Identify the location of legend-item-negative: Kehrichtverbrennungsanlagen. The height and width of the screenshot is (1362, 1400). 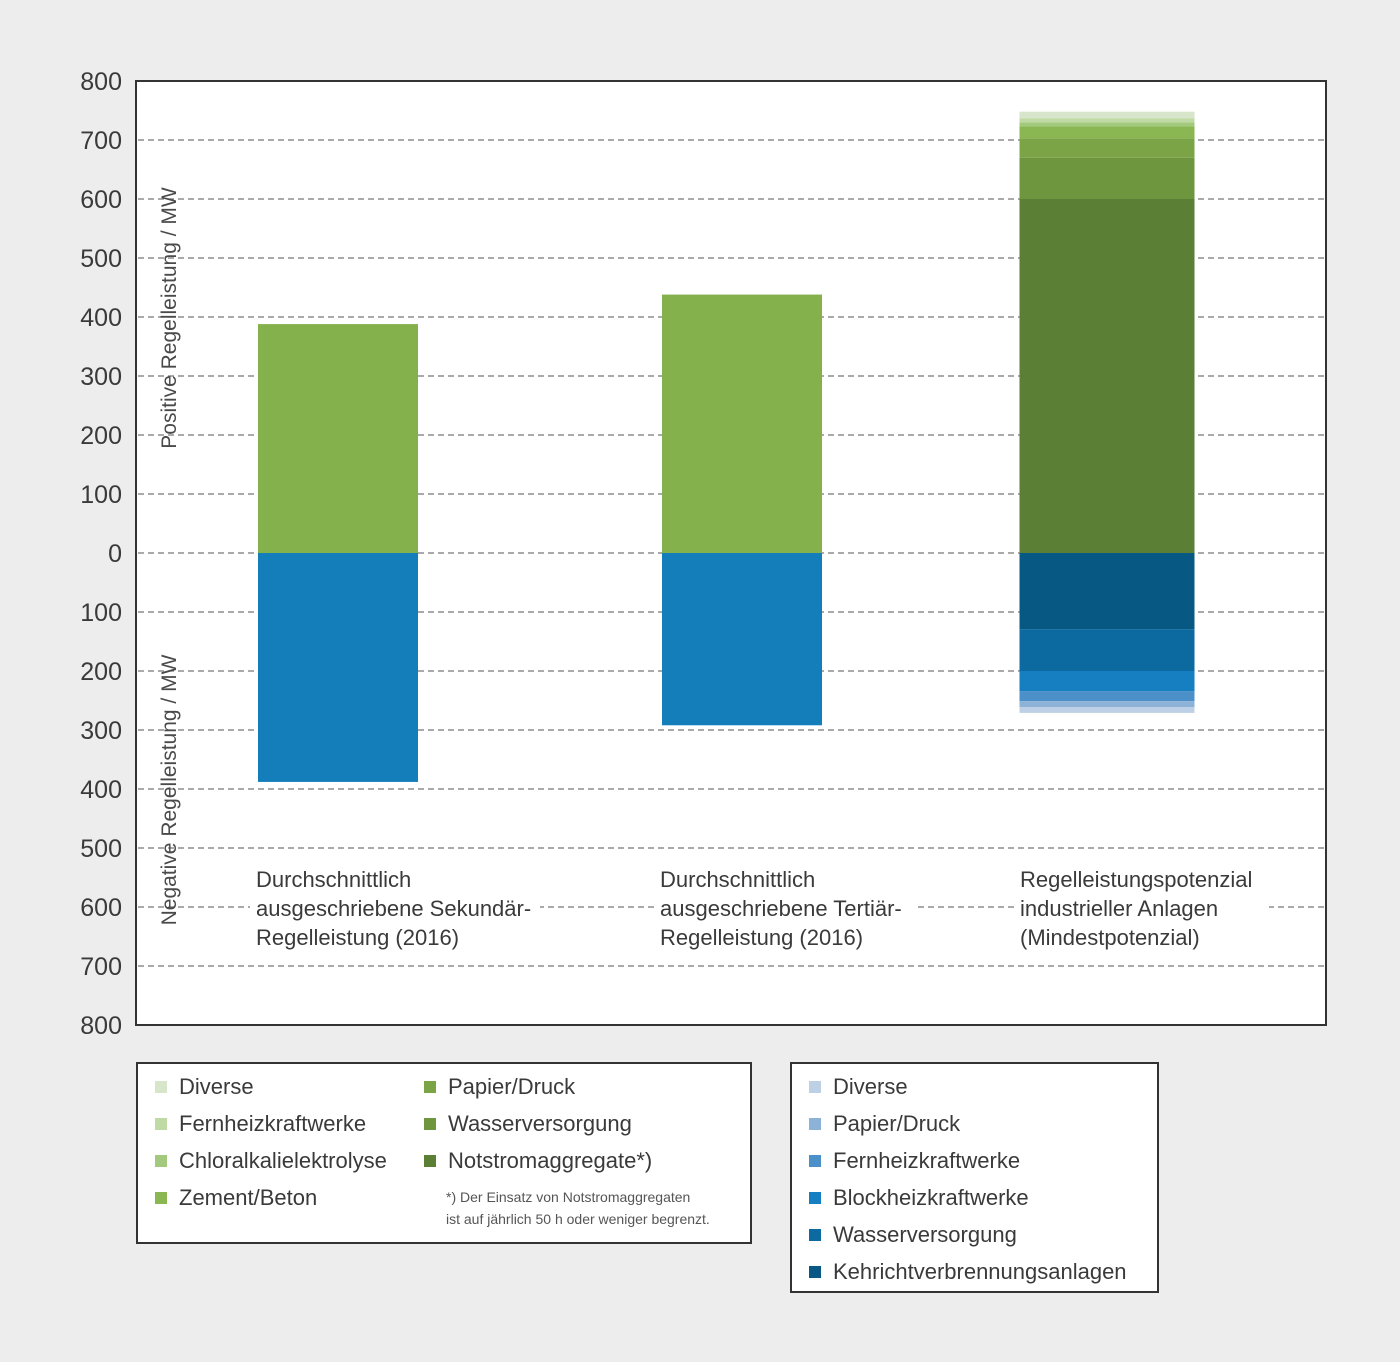
(968, 1272).